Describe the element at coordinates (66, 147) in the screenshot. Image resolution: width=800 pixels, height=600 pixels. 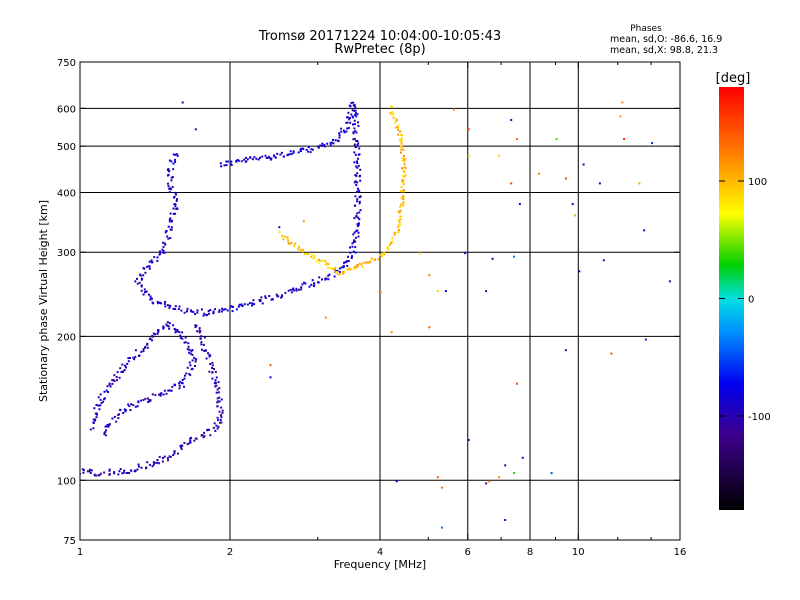
I see `y-tick-label: 500` at that location.